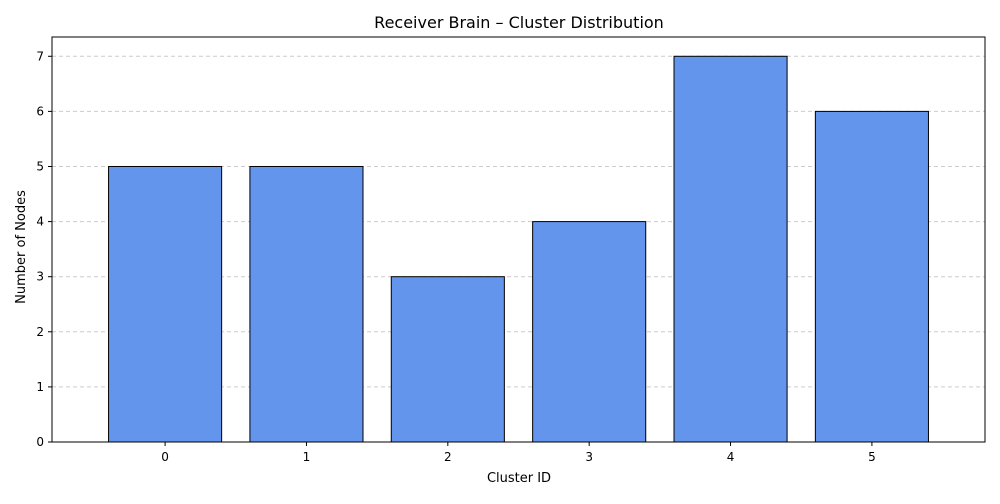 This screenshot has height=504, width=1000. What do you see at coordinates (519, 478) in the screenshot?
I see `x-axis-label: Cluster ID` at bounding box center [519, 478].